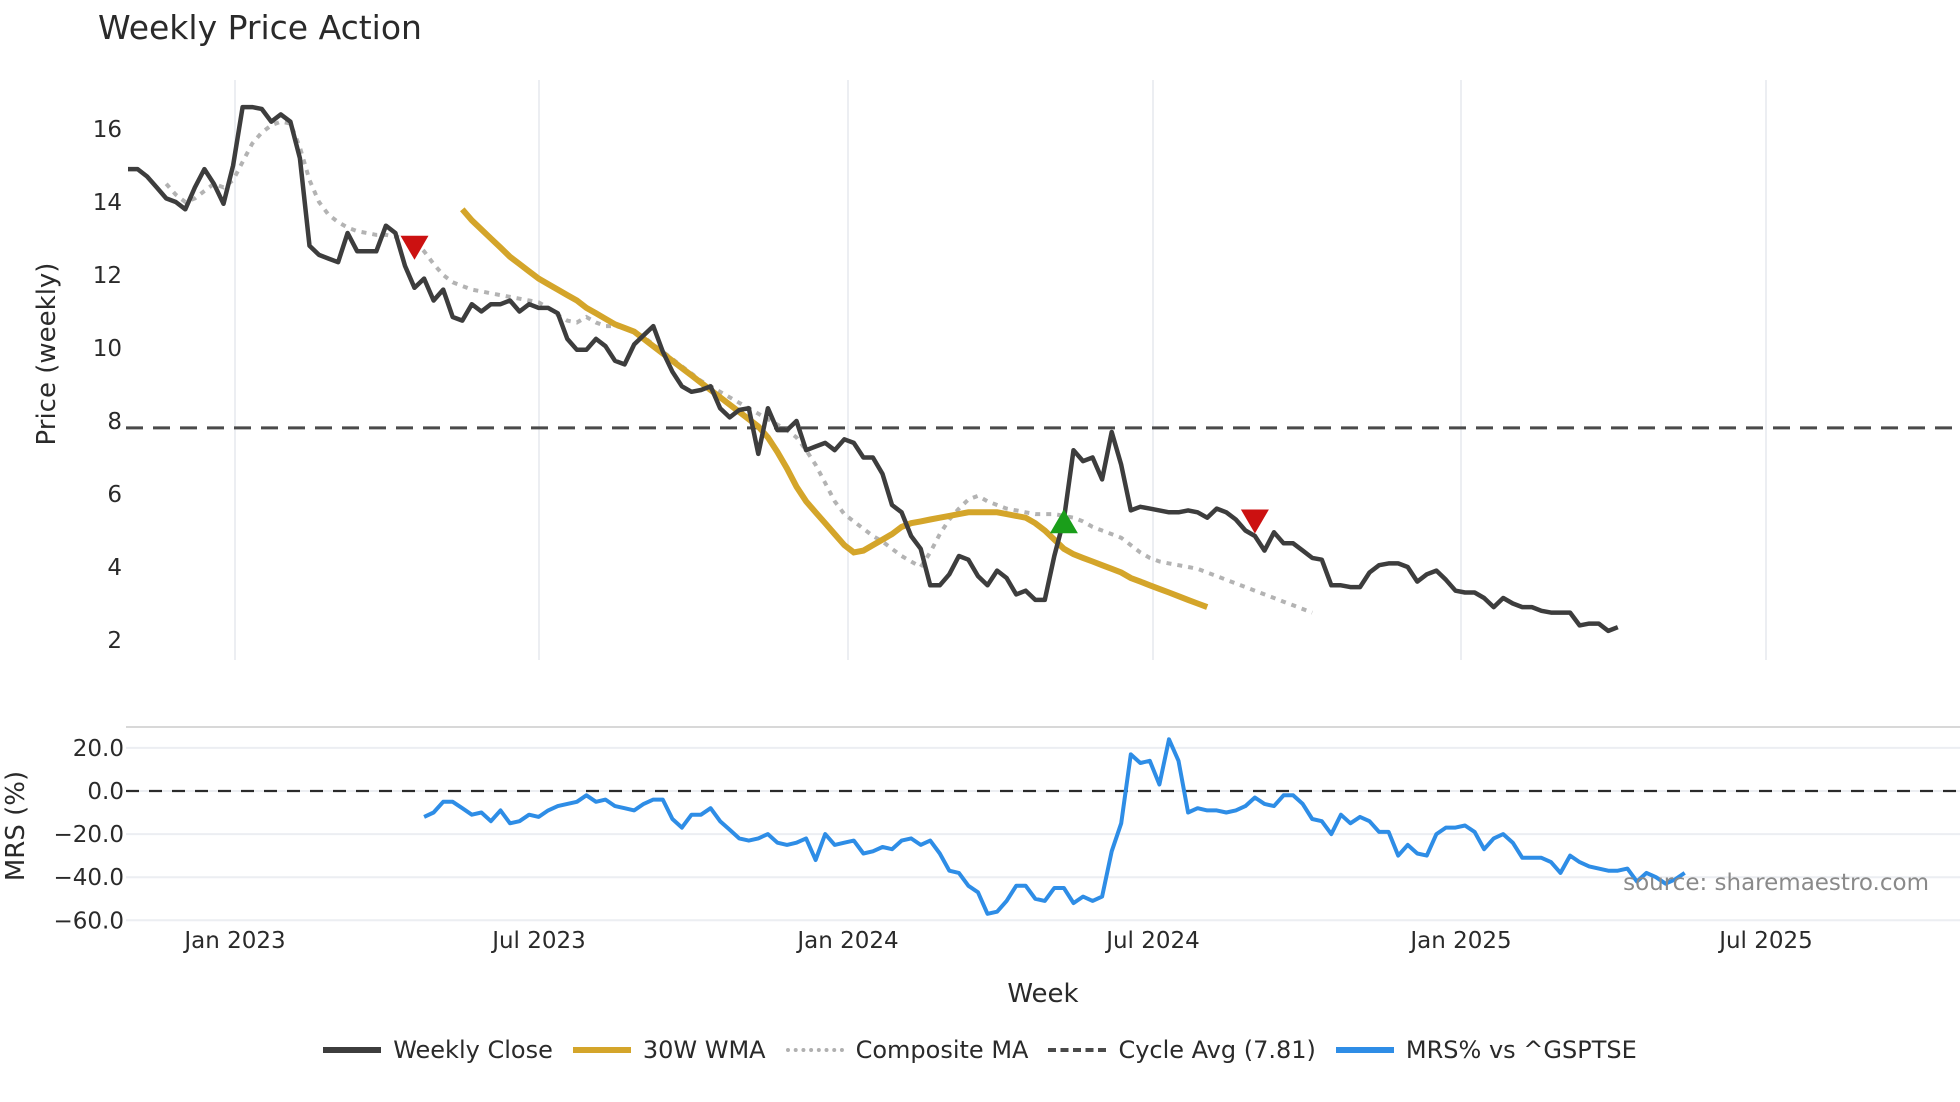  What do you see at coordinates (98, 749) in the screenshot?
I see `mrs-tick-label: 20.0` at bounding box center [98, 749].